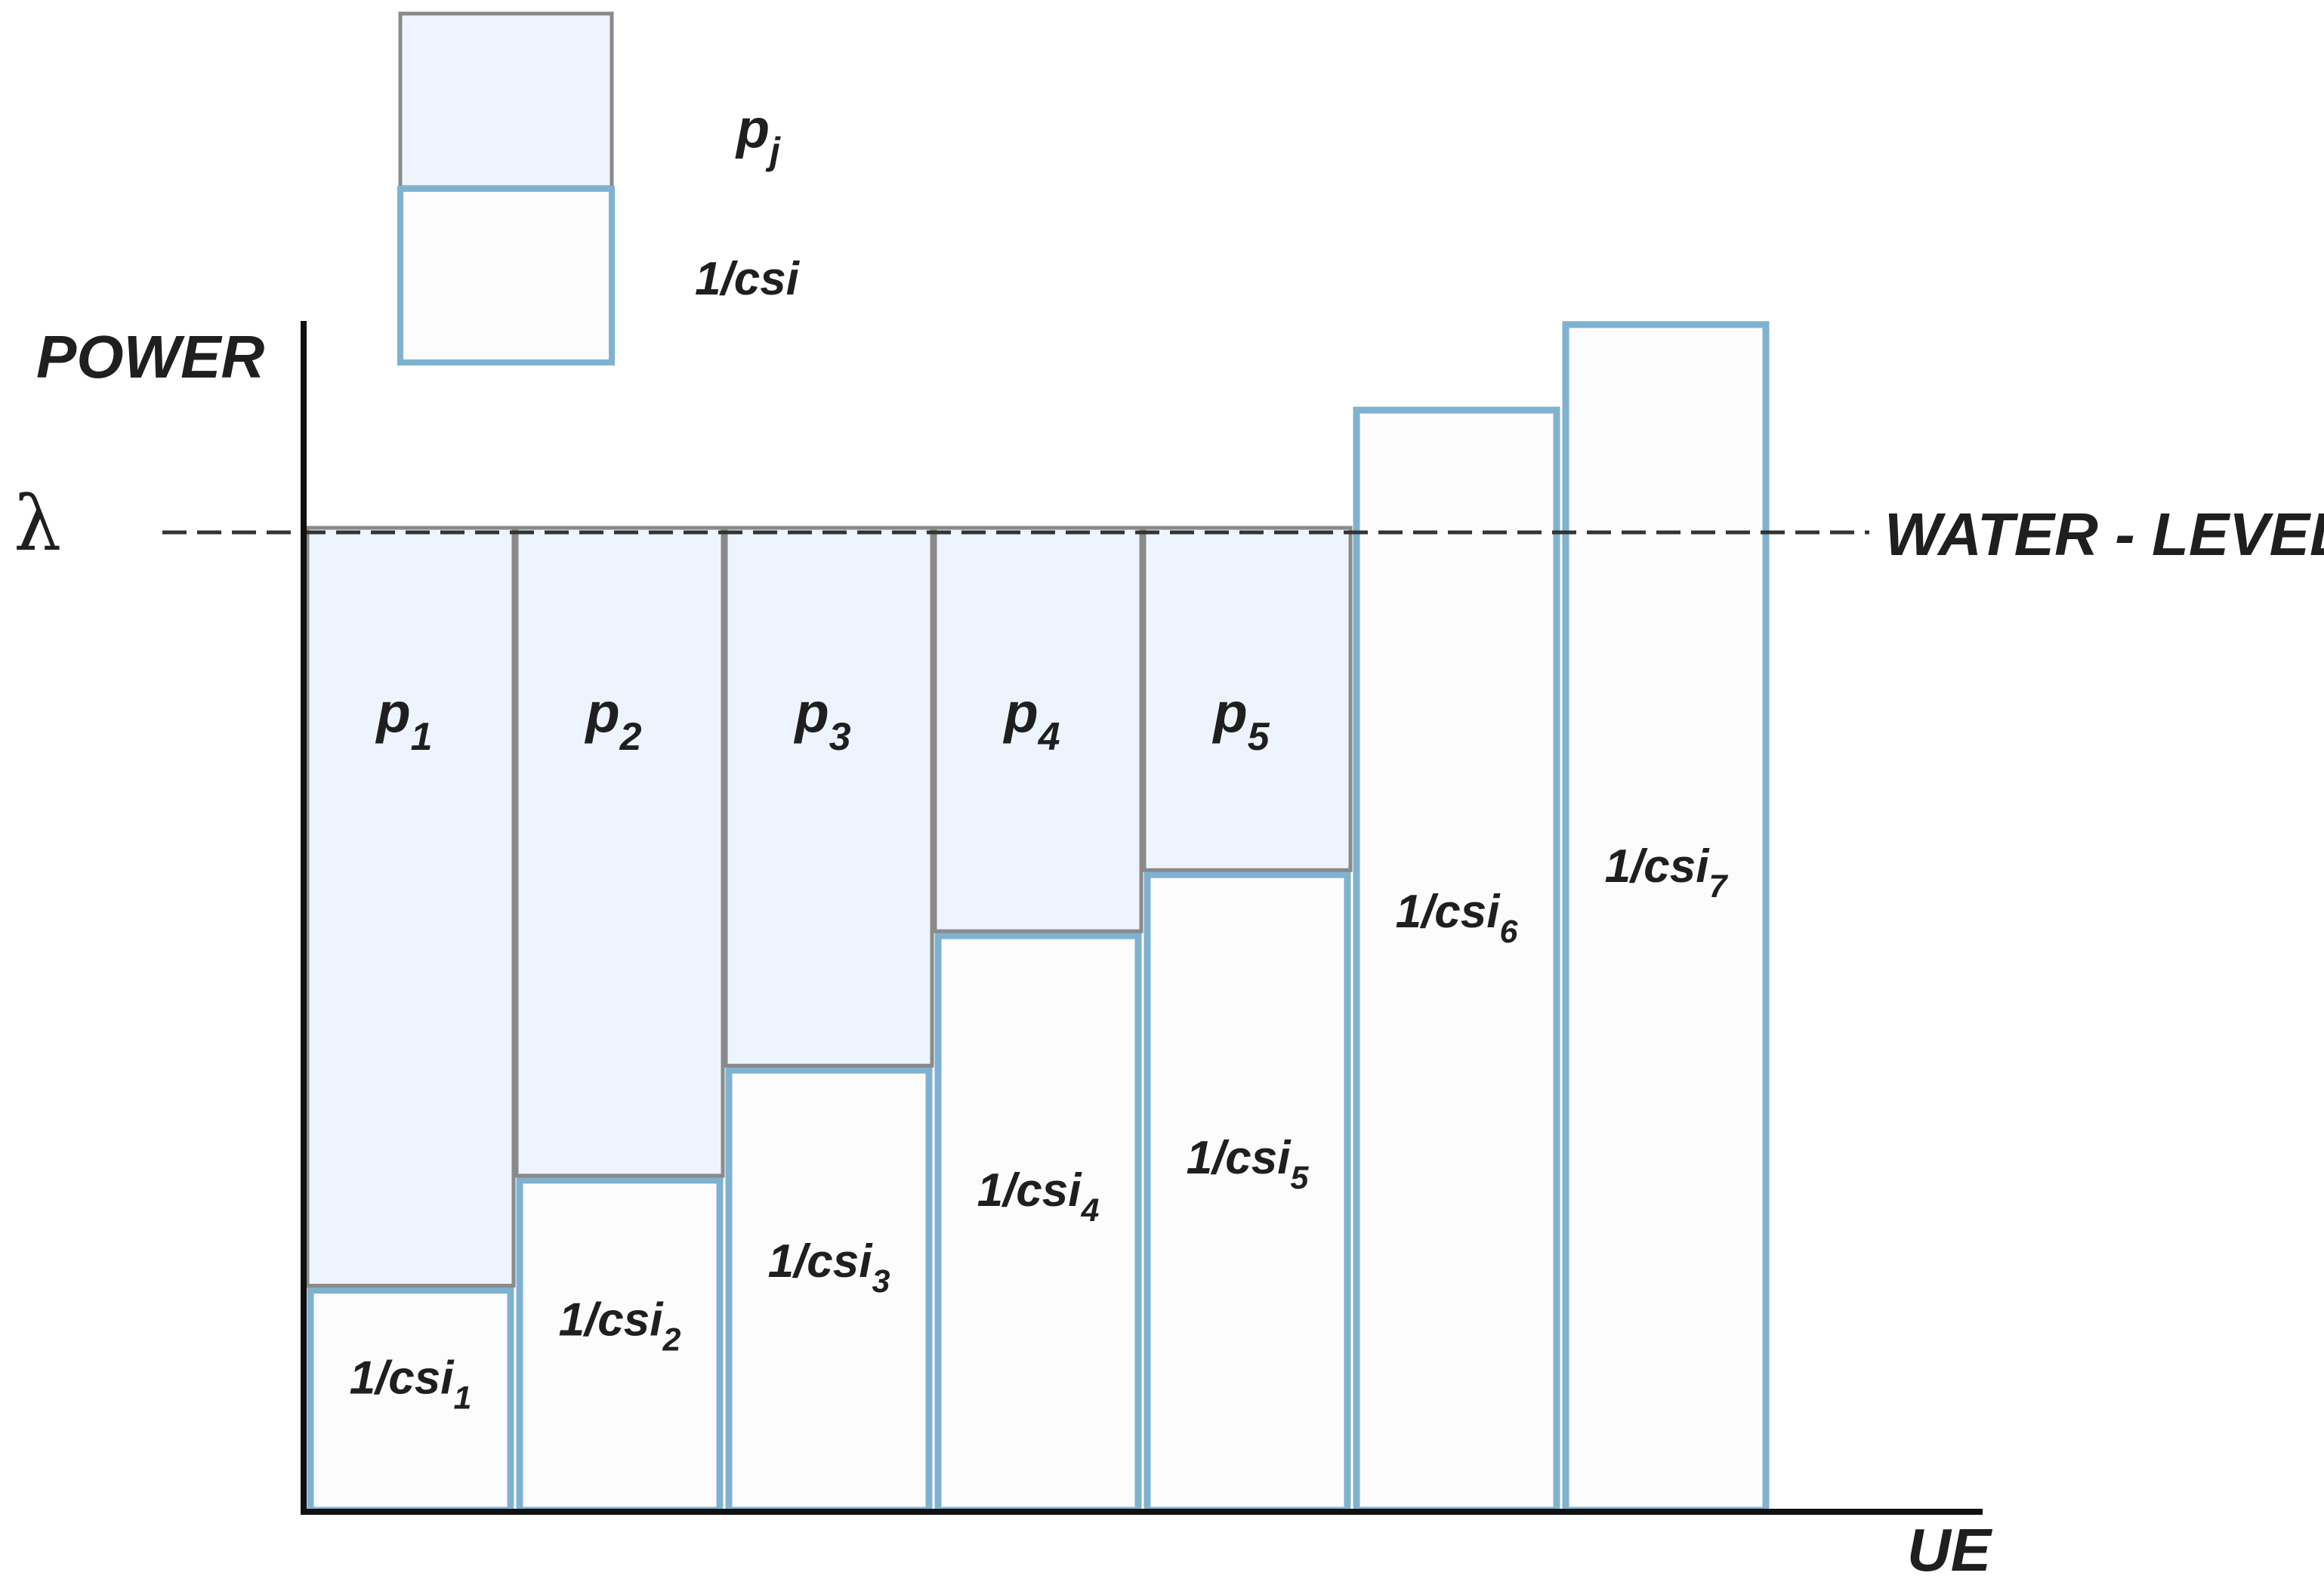 This screenshot has height=1582, width=2324. Describe the element at coordinates (403, 720) in the screenshot. I see `power-label-1: p1` at that location.